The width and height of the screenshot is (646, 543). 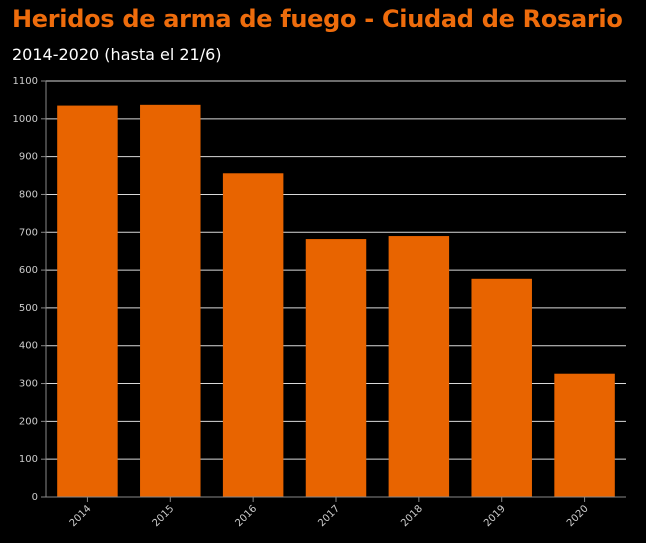 I want to click on y-tick-label: 200, so click(x=28, y=421).